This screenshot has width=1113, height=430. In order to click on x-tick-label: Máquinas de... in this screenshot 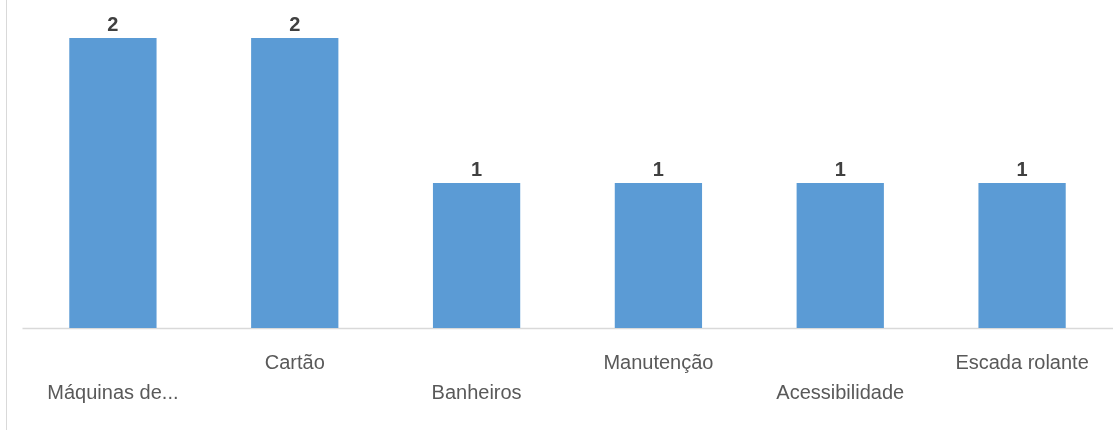, I will do `click(113, 391)`.